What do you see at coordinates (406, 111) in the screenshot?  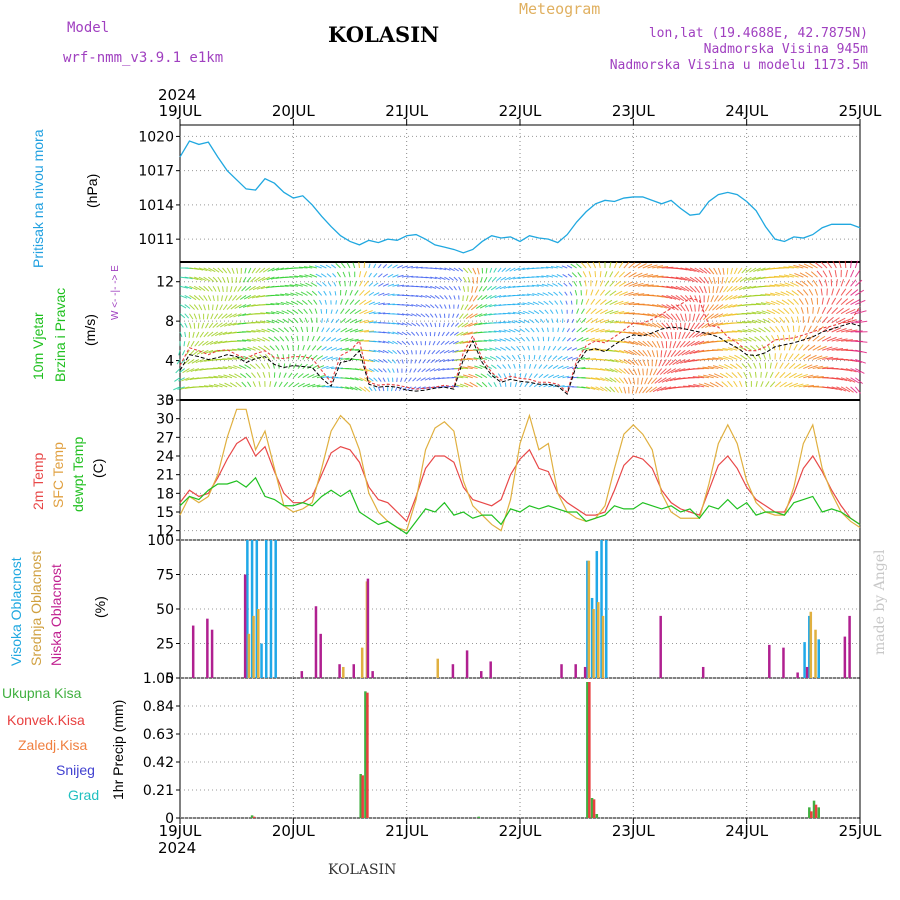 I see `x-tick-label-top: 21JUL` at bounding box center [406, 111].